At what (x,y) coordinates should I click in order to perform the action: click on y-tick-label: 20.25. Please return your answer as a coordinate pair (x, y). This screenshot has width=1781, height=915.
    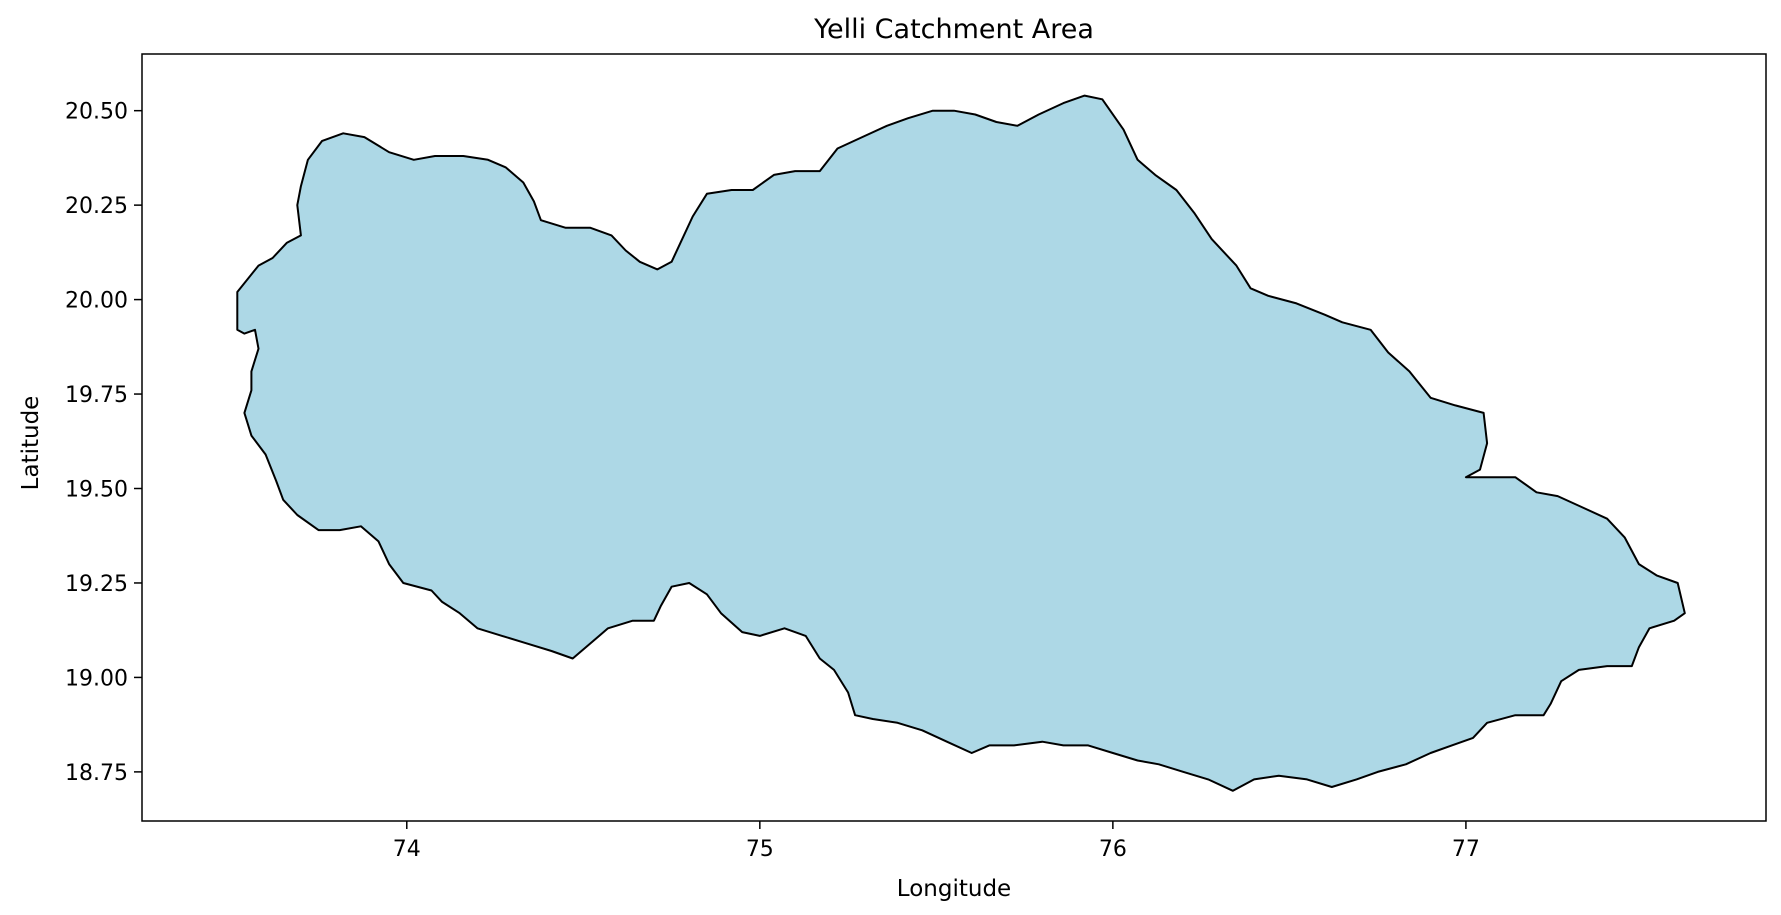
    Looking at the image, I should click on (96, 206).